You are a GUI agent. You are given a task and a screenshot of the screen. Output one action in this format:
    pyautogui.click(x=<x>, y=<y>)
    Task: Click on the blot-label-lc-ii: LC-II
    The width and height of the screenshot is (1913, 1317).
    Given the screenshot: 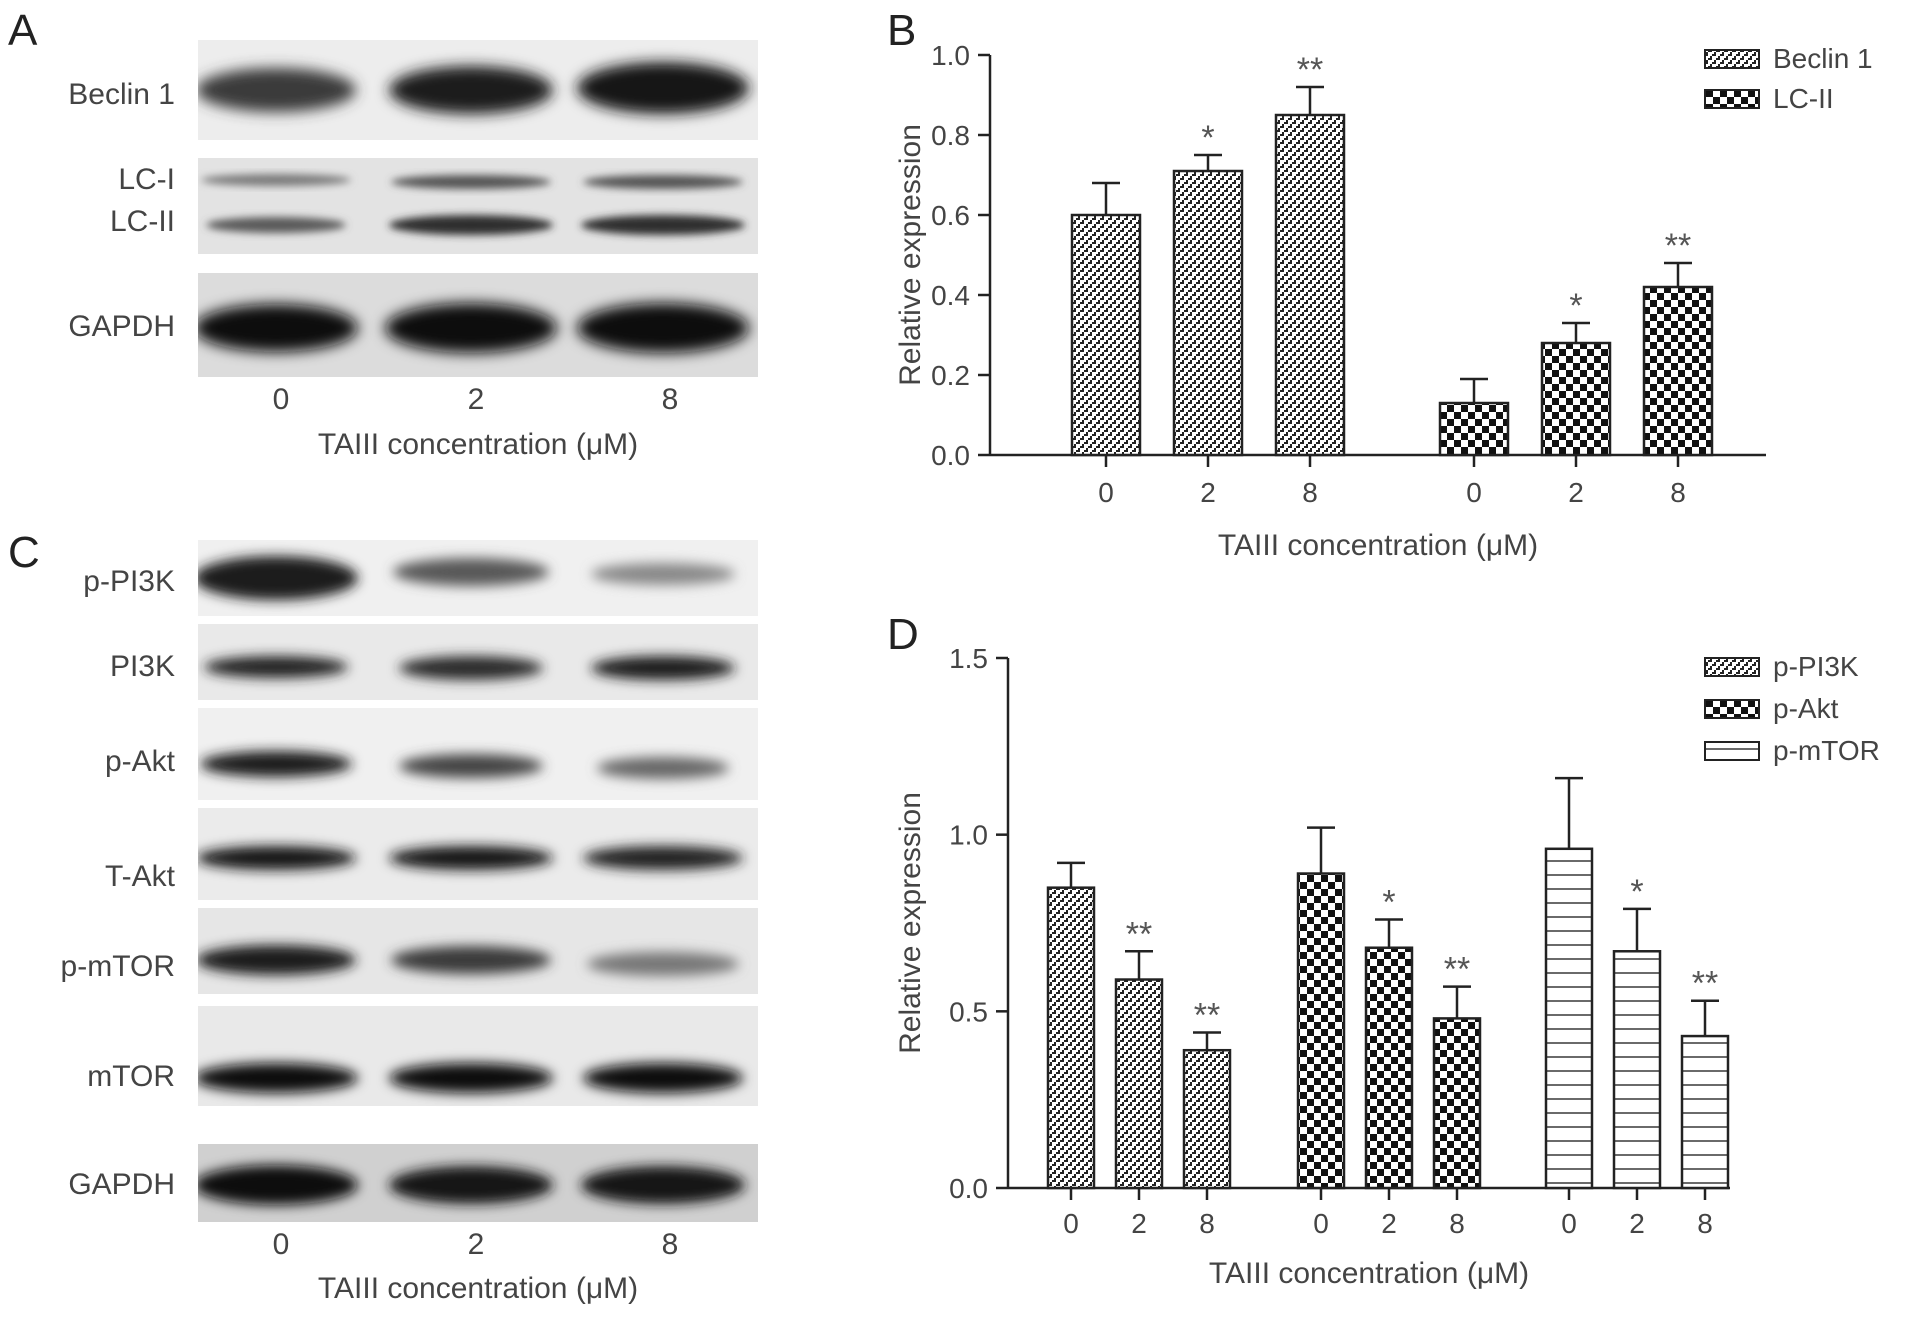 What is the action you would take?
    pyautogui.click(x=142, y=221)
    